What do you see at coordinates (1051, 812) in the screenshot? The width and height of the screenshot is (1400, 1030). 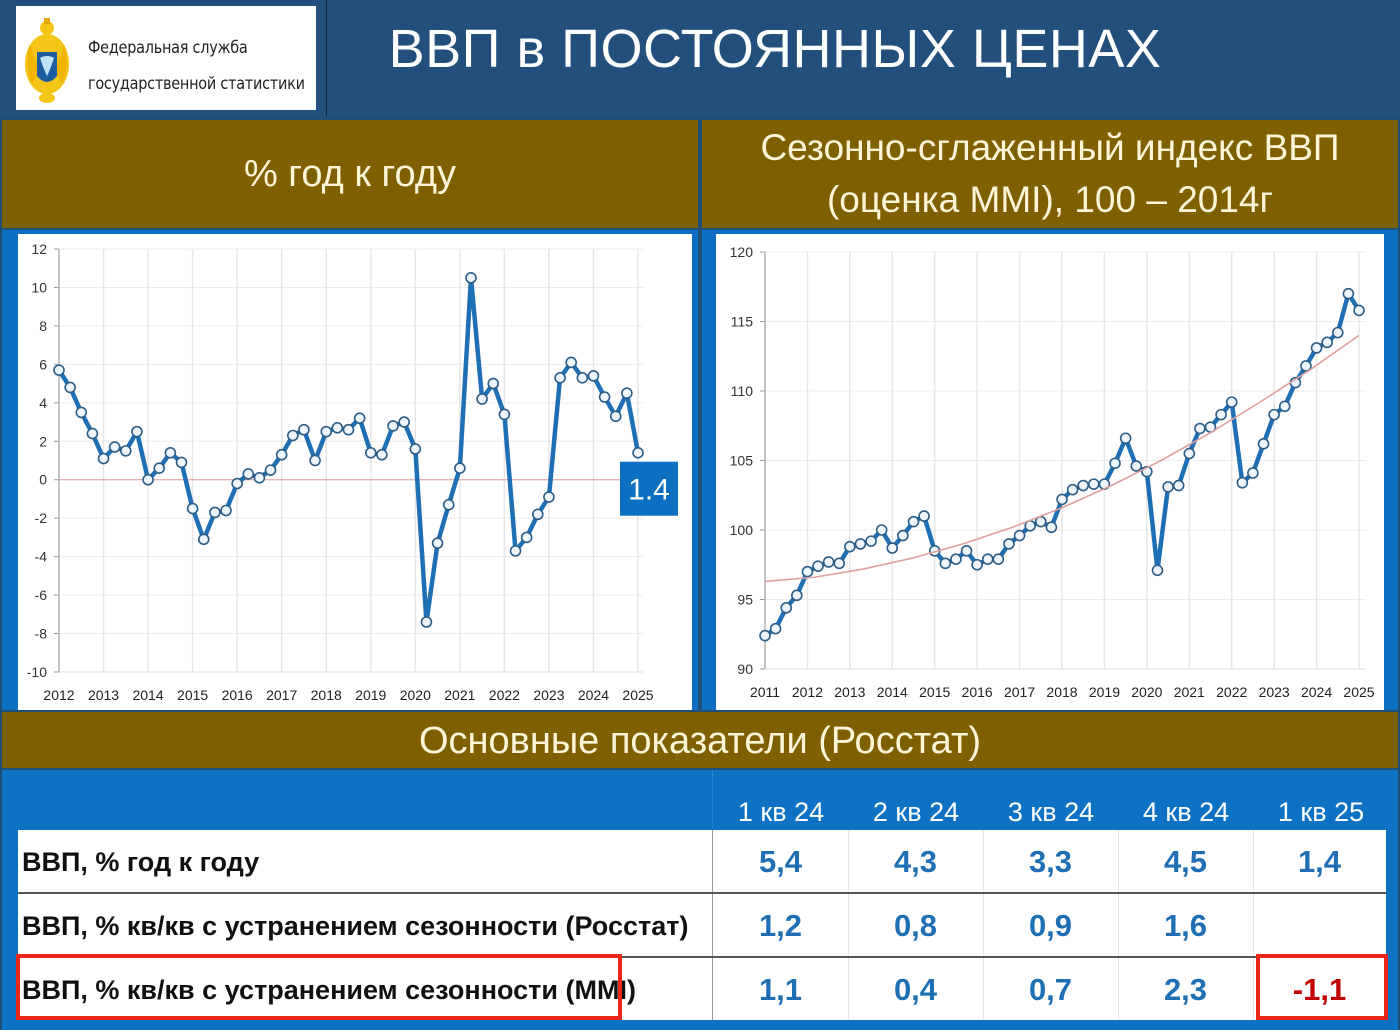 I see `column-header: 3 кв 24` at bounding box center [1051, 812].